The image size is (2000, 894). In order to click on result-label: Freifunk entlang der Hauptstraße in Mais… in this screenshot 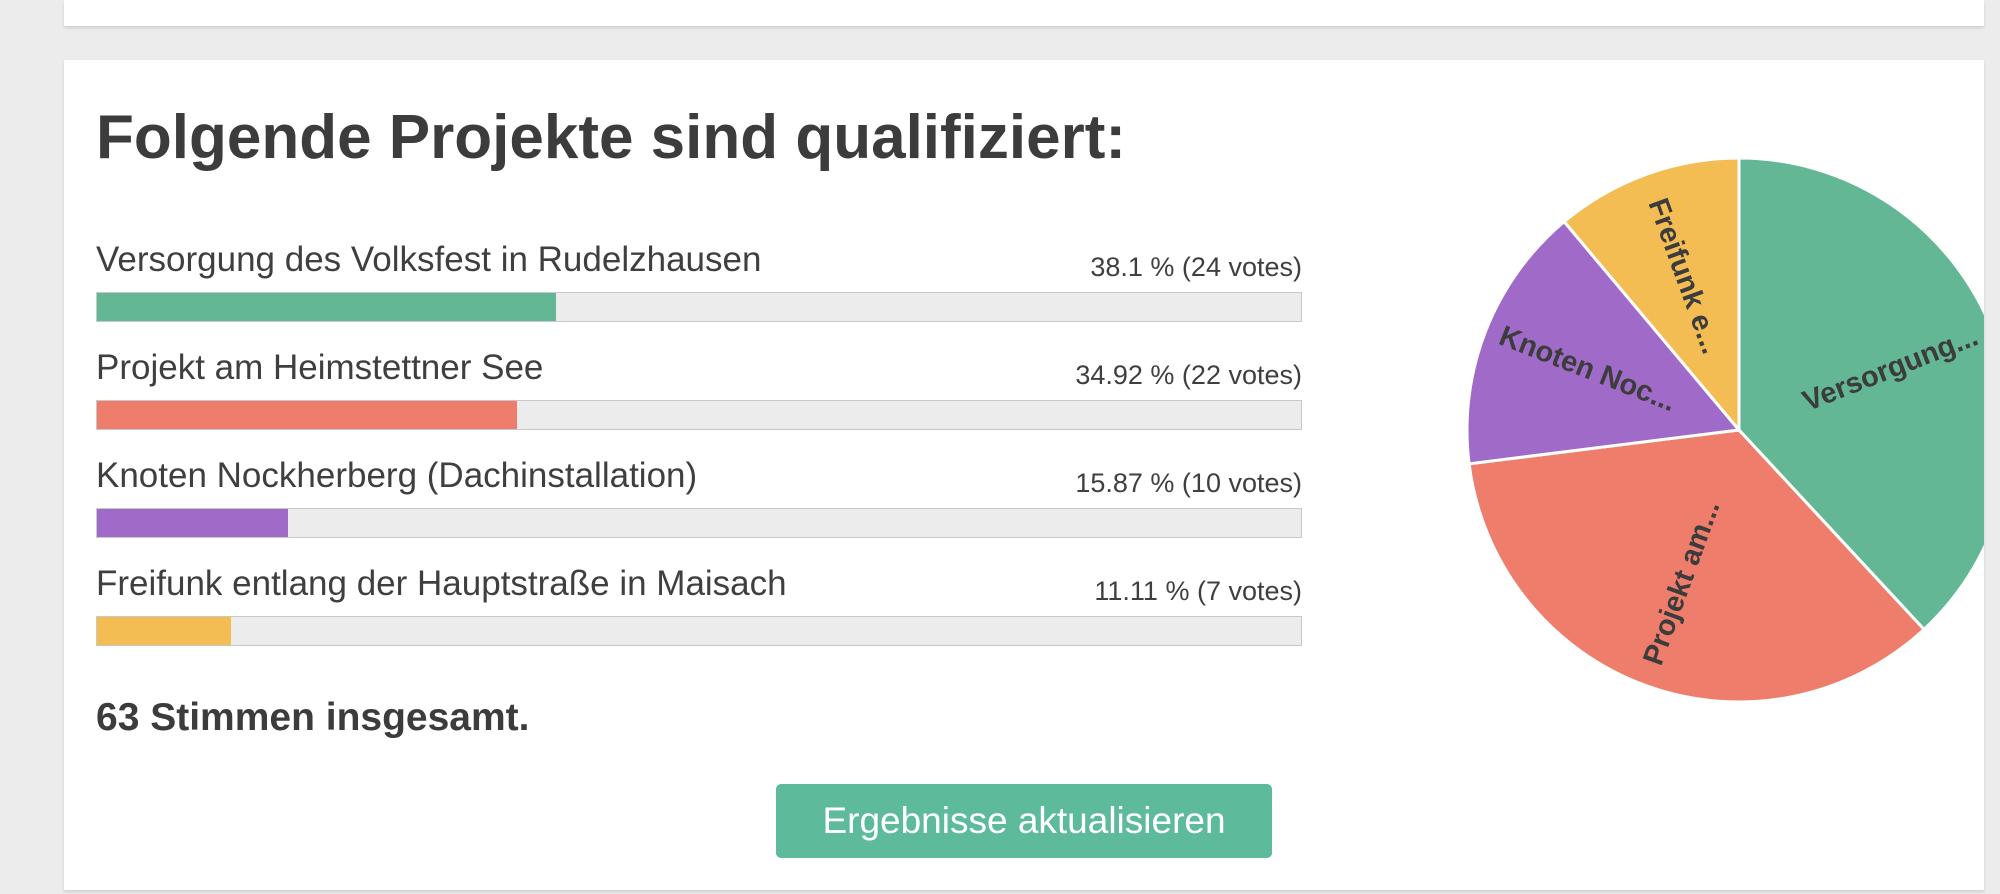, I will do `click(441, 583)`.